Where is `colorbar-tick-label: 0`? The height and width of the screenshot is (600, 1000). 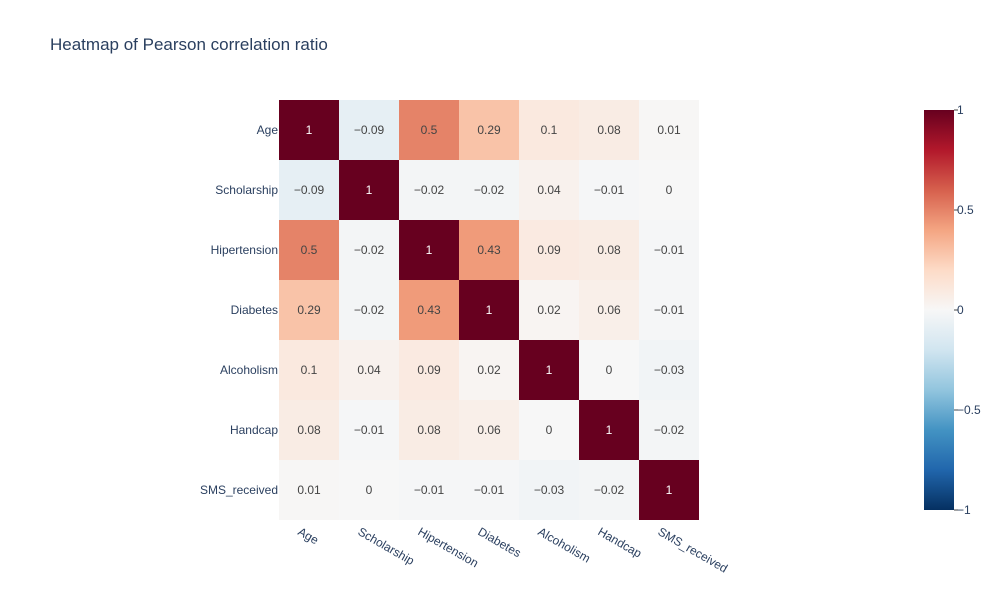
colorbar-tick-label: 0 is located at coordinates (960, 310).